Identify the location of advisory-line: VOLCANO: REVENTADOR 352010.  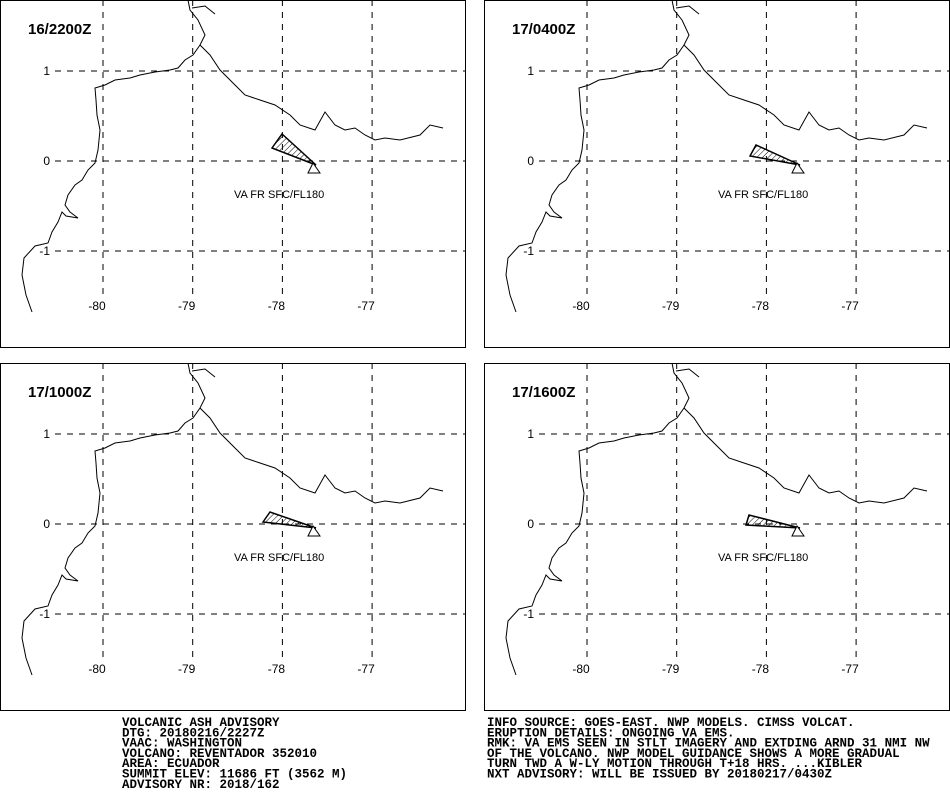
(219, 754).